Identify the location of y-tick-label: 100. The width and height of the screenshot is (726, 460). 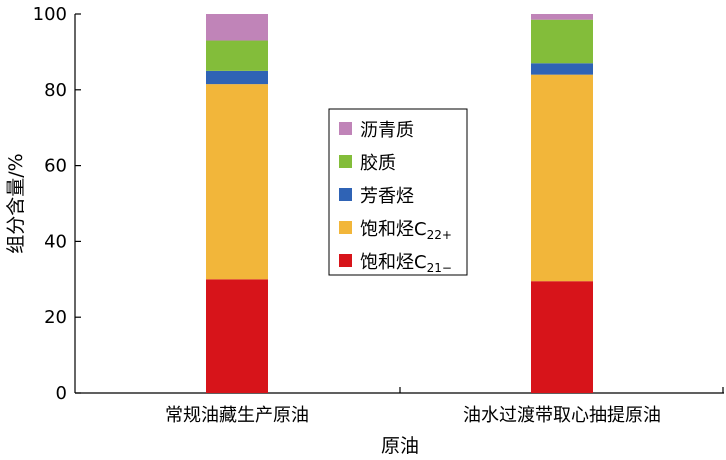
(50, 14).